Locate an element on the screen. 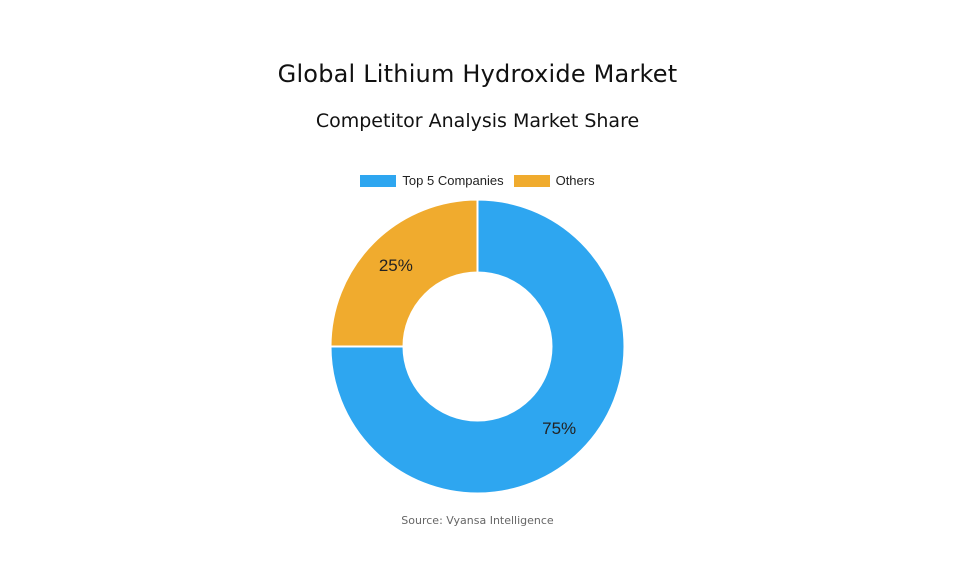 The width and height of the screenshot is (955, 573). legend-item-top5: Top 5 Companies is located at coordinates (432, 180).